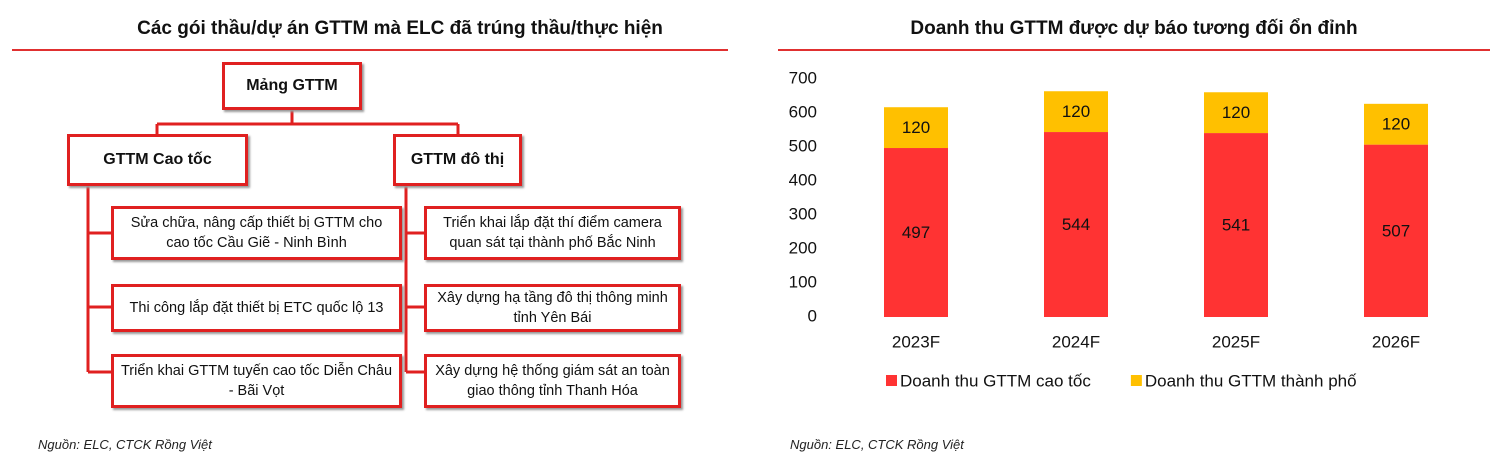  What do you see at coordinates (157, 160) in the screenshot?
I see `branch-node: GTTM Cao tốc` at bounding box center [157, 160].